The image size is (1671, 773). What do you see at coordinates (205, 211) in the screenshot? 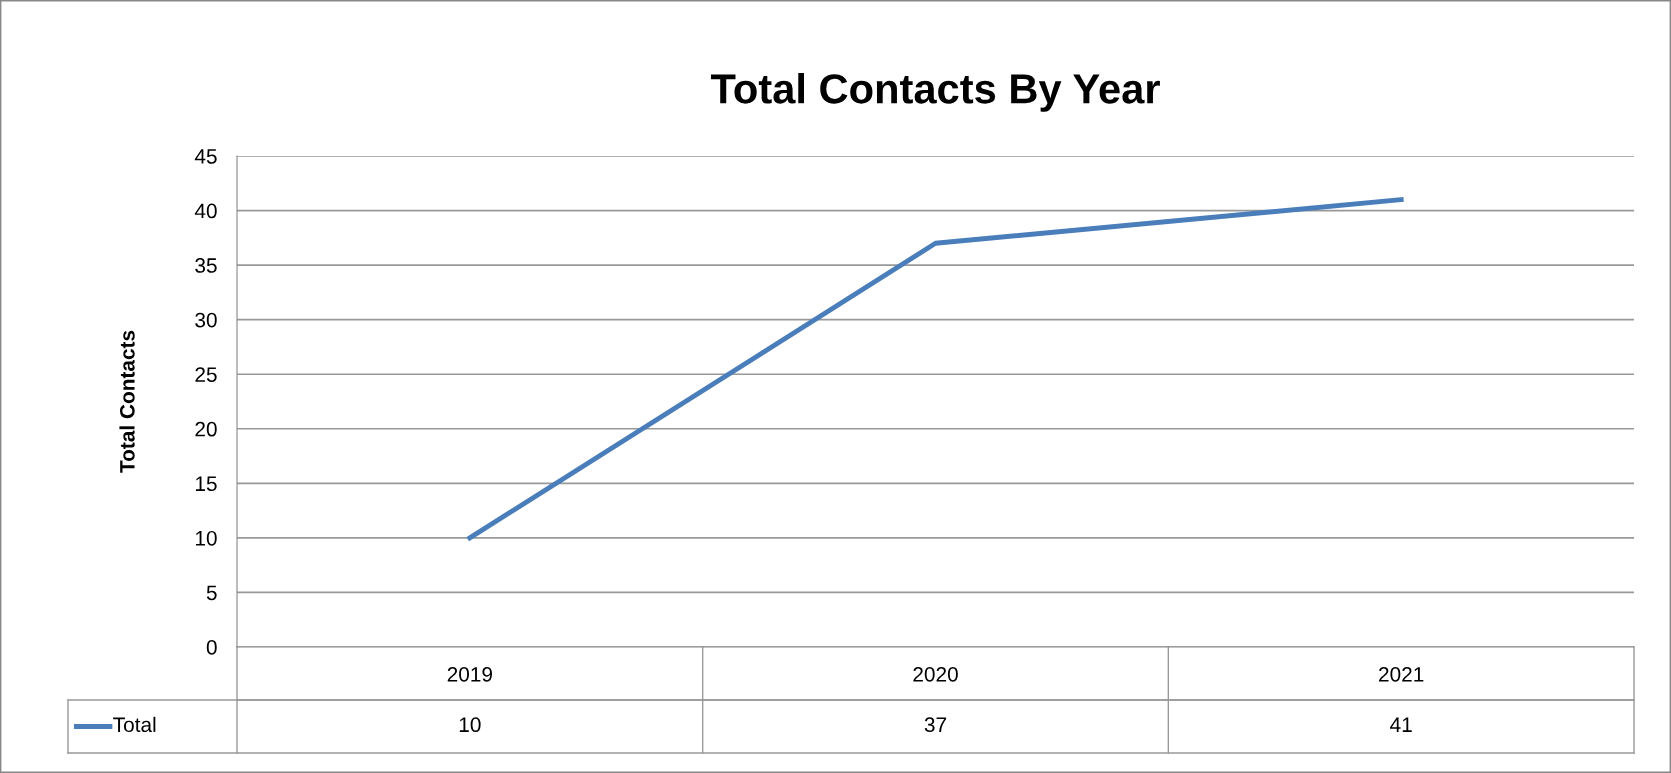
I see `y-tick-label: 40` at bounding box center [205, 211].